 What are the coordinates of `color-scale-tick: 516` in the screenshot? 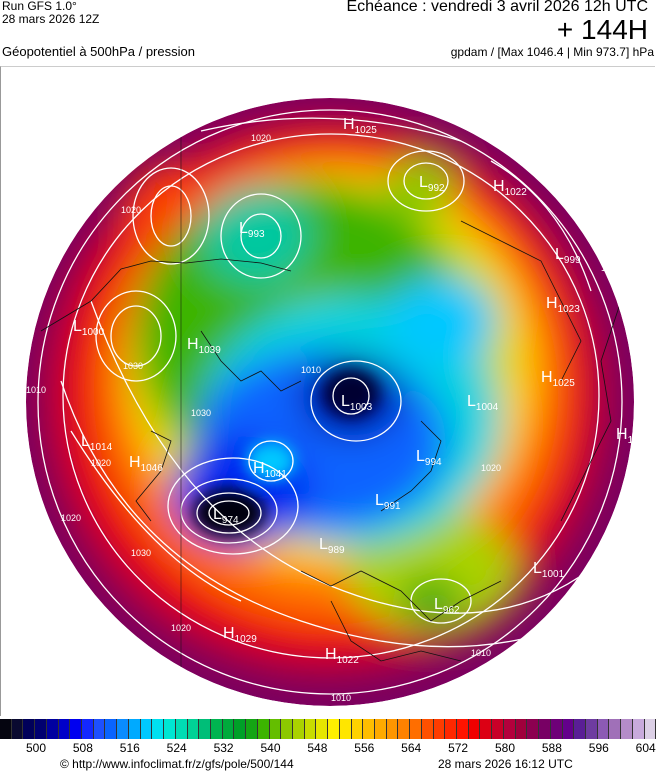 It's located at (129, 748).